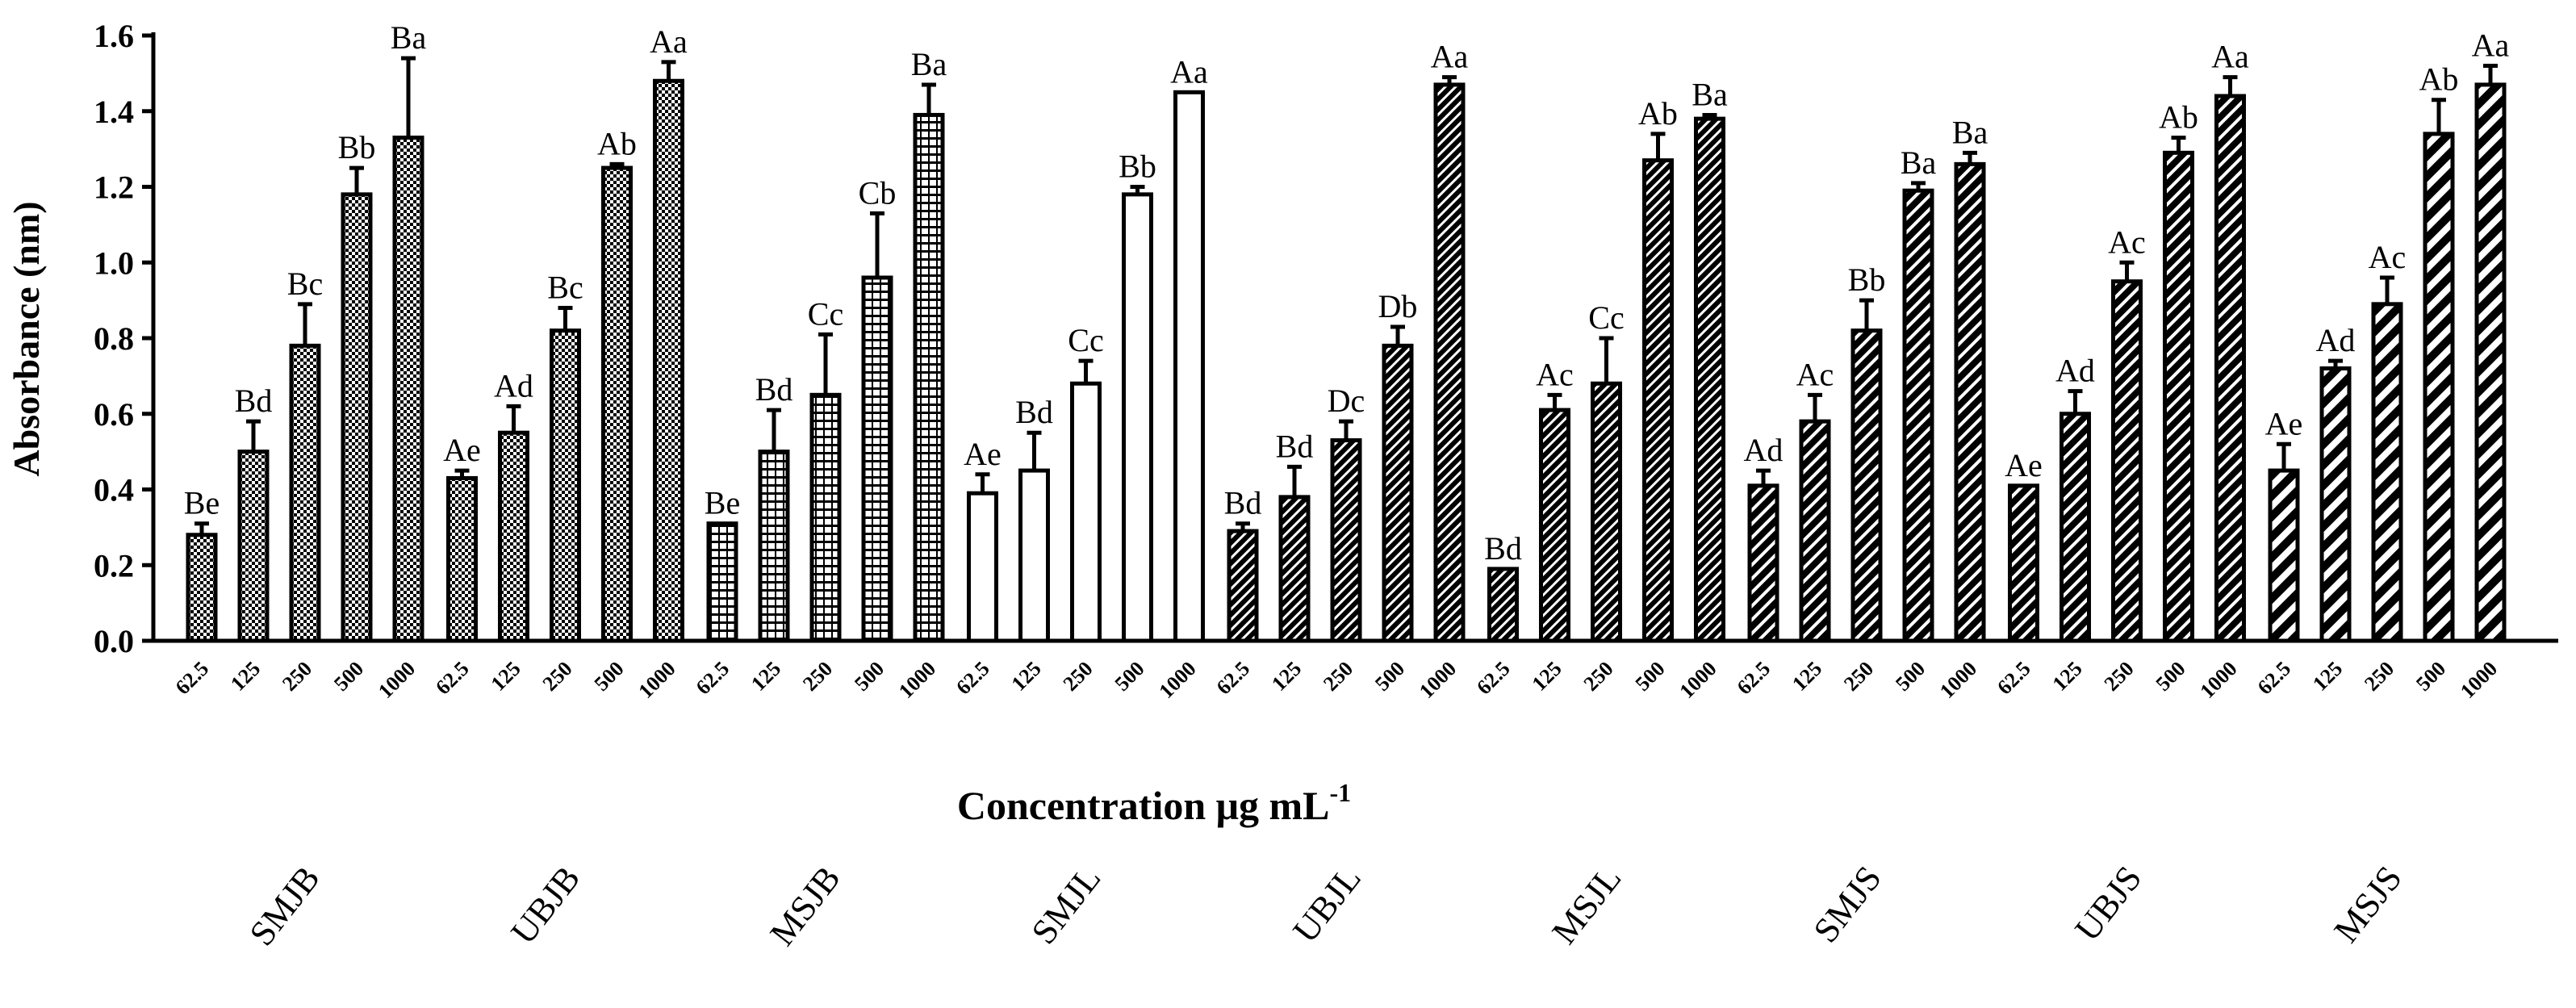  What do you see at coordinates (2368, 904) in the screenshot?
I see `group-label-msjs: MSJS` at bounding box center [2368, 904].